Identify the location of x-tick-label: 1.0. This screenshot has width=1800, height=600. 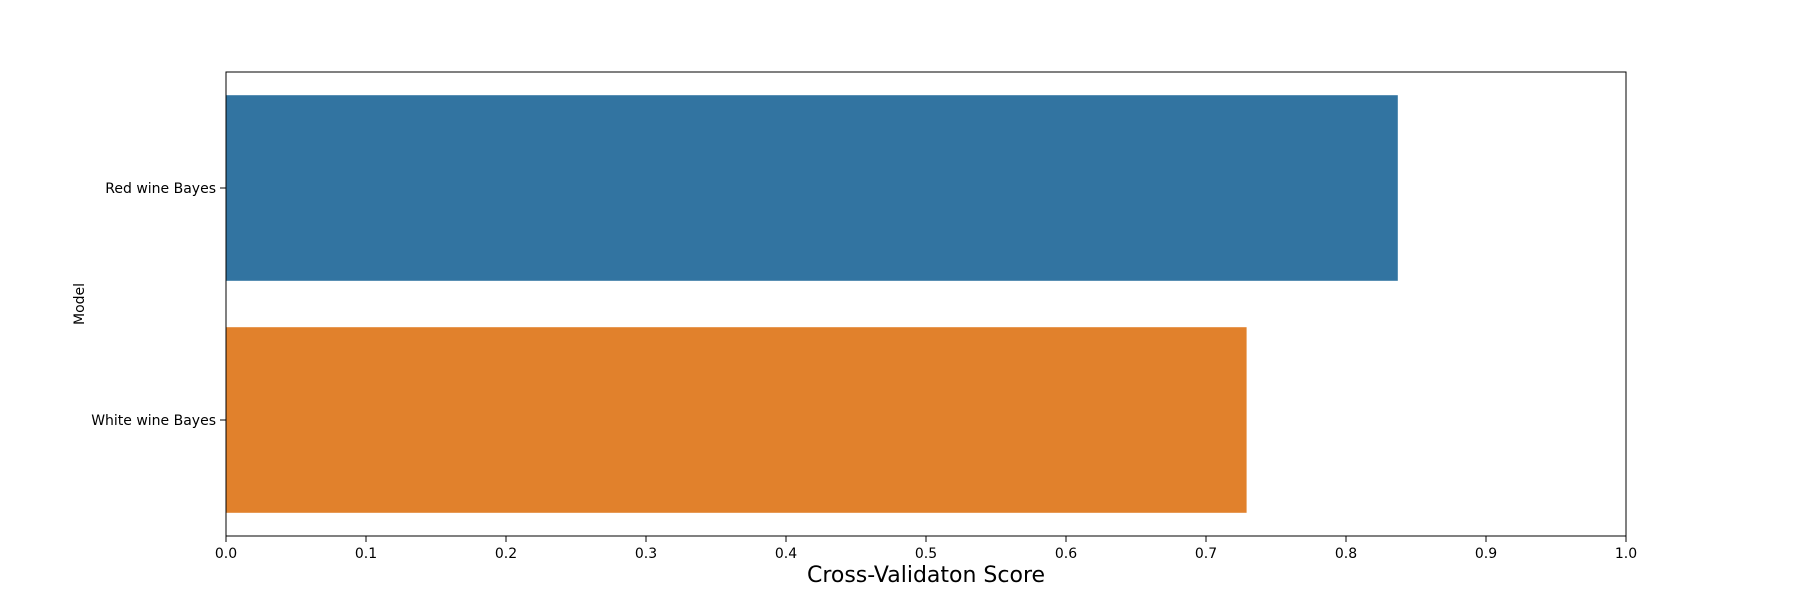
(1626, 554).